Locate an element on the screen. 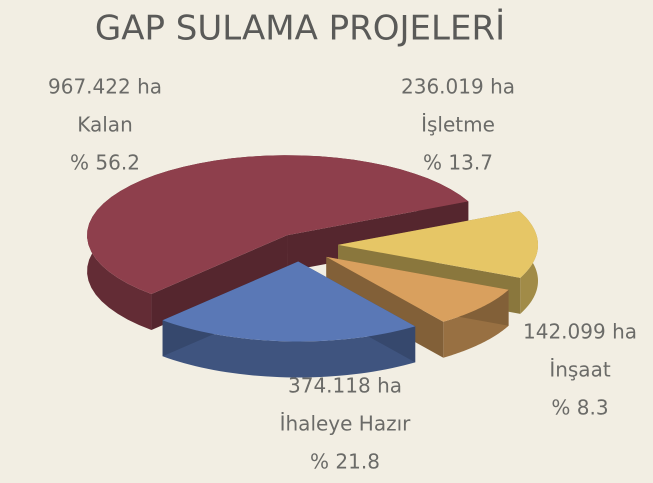  category-label: İnşaat is located at coordinates (580, 370).